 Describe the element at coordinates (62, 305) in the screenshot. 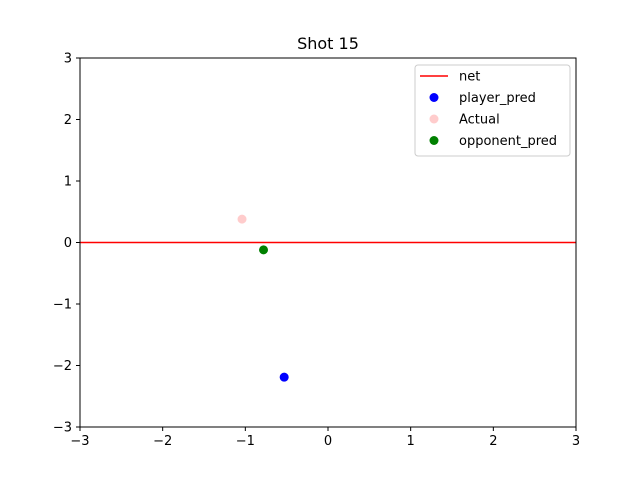

I see `y-tick-label: −1` at that location.